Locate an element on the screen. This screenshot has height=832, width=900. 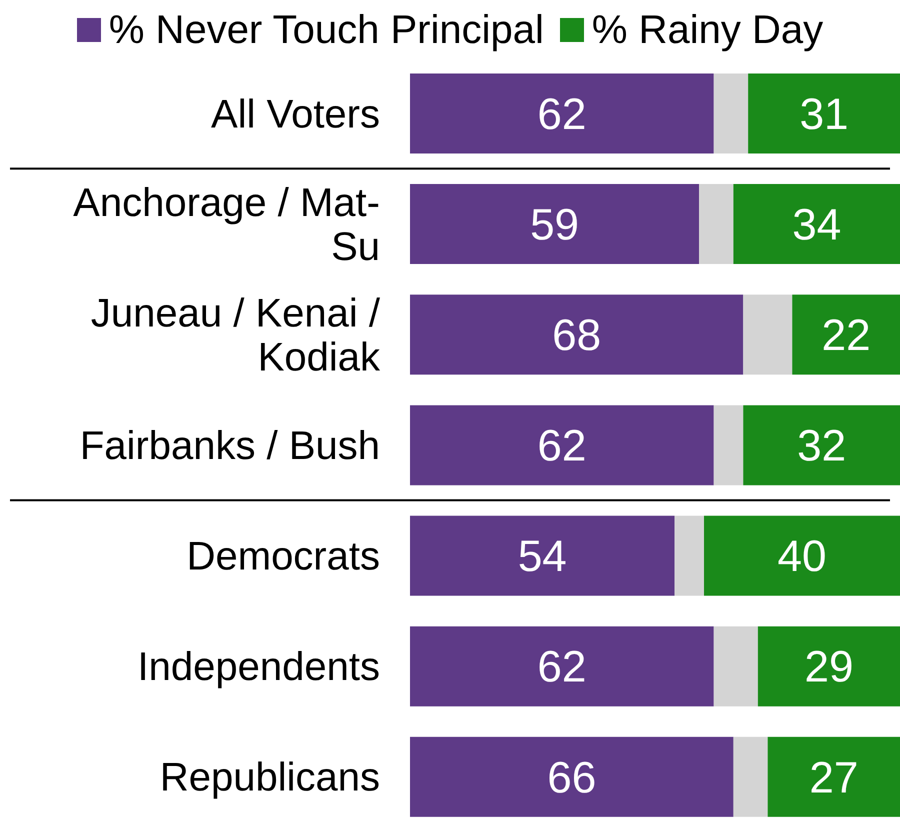
data-label: 54 is located at coordinates (542, 557).